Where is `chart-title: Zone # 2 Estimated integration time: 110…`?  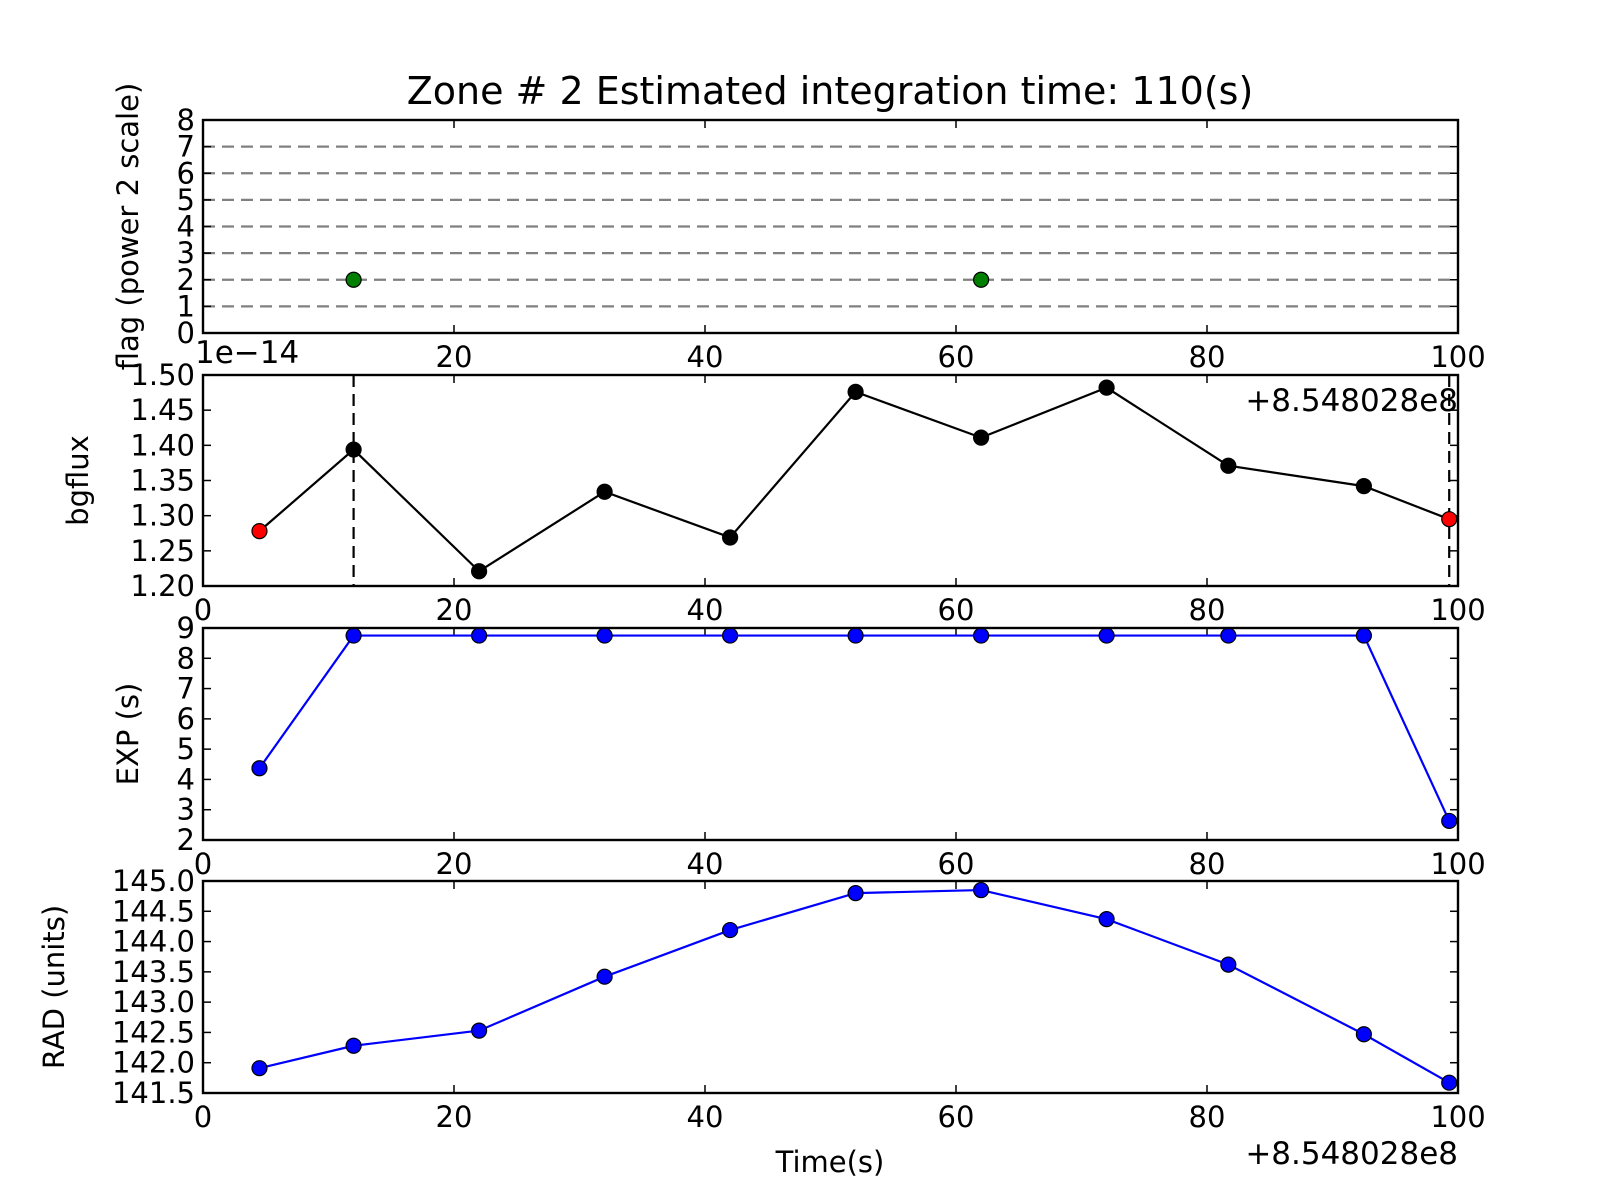
chart-title: Zone # 2 Estimated integration time: 110… is located at coordinates (830, 91).